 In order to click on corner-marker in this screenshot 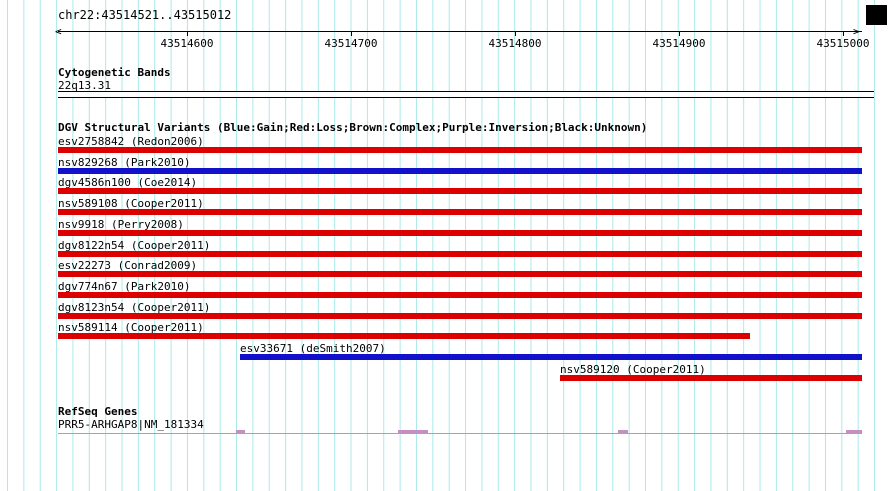, I will do `click(876, 15)`.